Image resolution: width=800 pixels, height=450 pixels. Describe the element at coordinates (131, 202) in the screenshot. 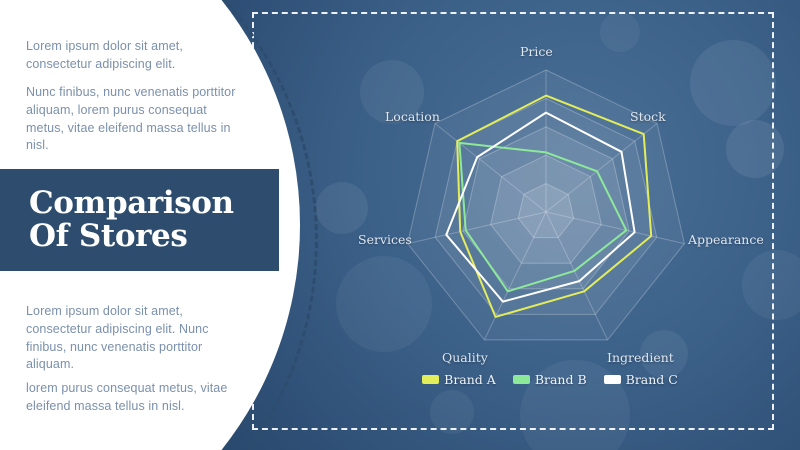

I see `page-title-line-1: Comparison` at that location.